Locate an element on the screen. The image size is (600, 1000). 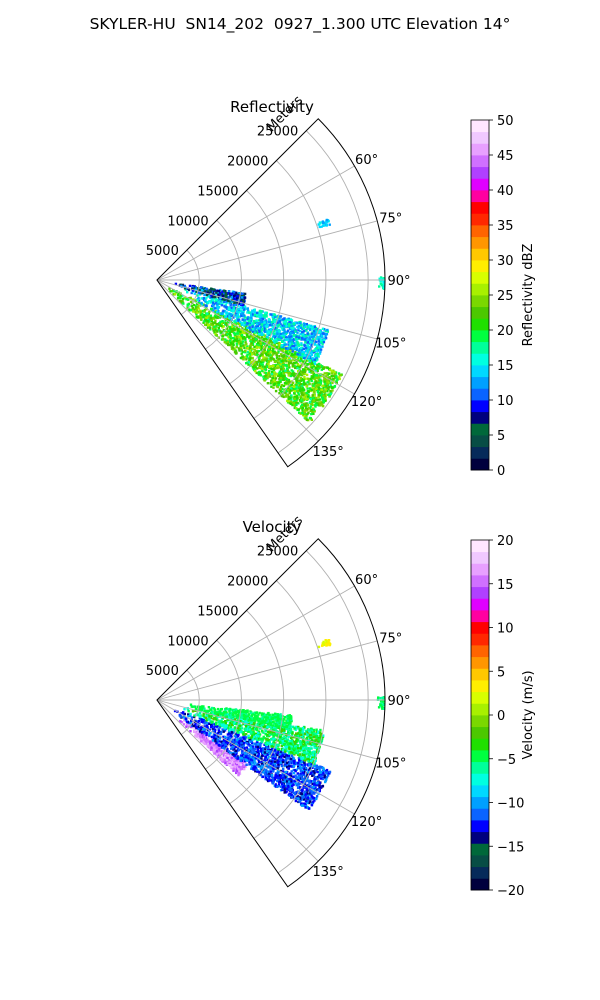
colorbar-tick-label: −5 is located at coordinates (506, 760).